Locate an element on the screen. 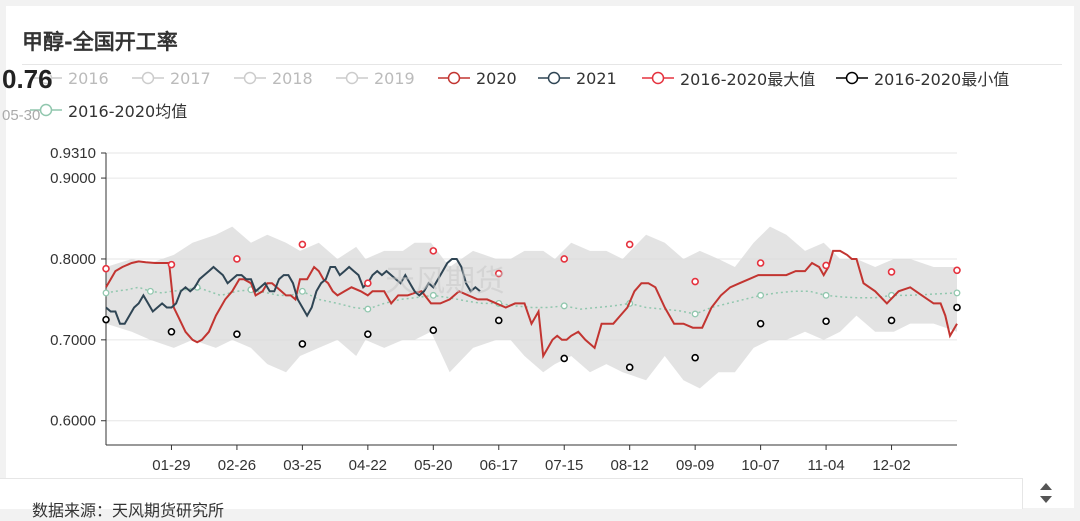 This screenshot has height=521, width=1080. source-footer: 数据来源：天风期货研究所 is located at coordinates (511, 499).